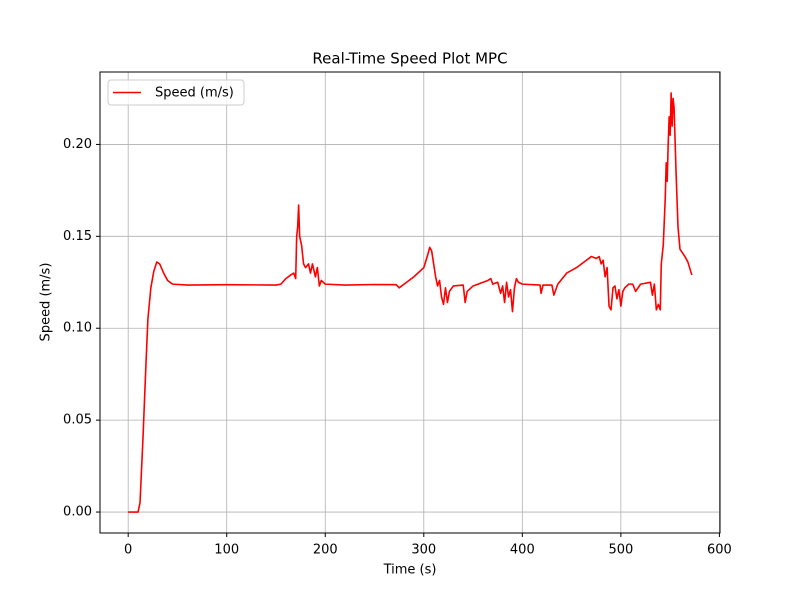  I want to click on x-axis-label: Time (s), so click(410, 570).